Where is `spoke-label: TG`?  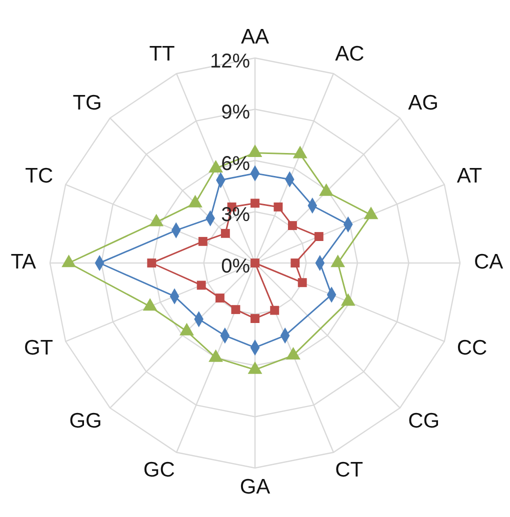 spoke-label: TG is located at coordinates (87, 102).